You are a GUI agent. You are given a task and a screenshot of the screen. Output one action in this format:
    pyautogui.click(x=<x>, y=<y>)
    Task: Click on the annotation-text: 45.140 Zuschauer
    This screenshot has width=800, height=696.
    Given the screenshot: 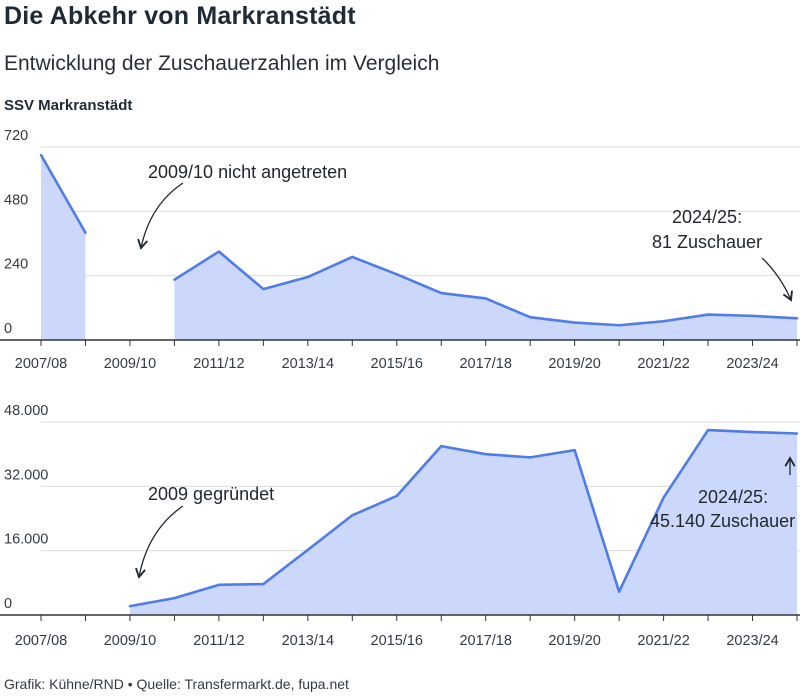 What is the action you would take?
    pyautogui.click(x=722, y=521)
    